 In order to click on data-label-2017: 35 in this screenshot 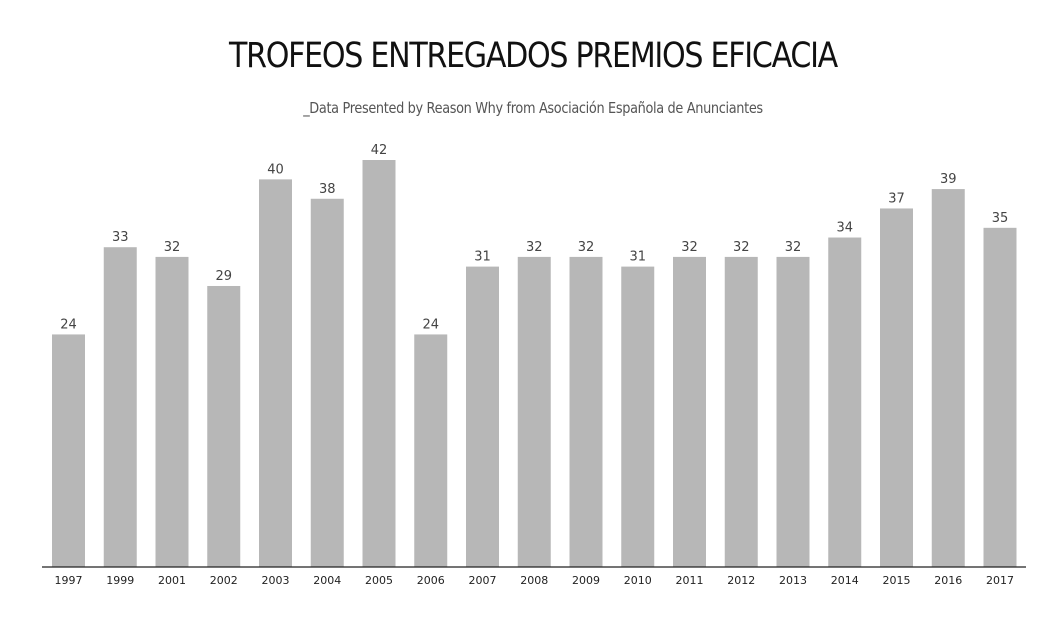, I will do `click(1000, 218)`.